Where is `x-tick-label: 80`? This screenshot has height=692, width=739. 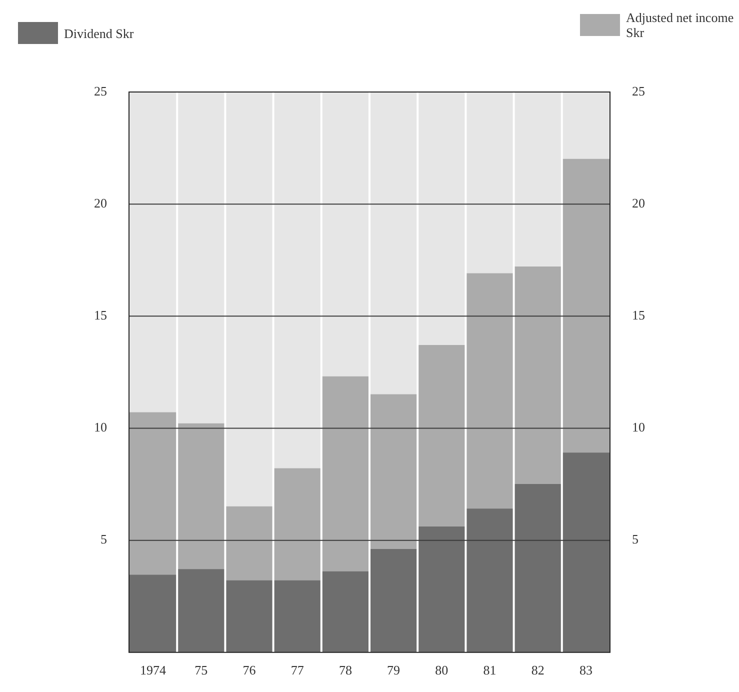 x-tick-label: 80 is located at coordinates (441, 670).